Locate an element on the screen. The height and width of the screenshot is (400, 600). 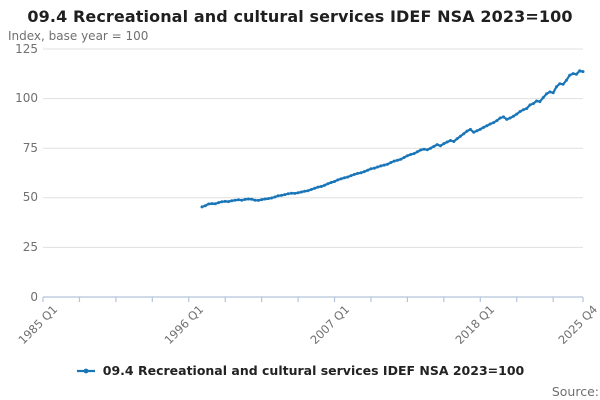
y-tick-label: 75 is located at coordinates (30, 147).